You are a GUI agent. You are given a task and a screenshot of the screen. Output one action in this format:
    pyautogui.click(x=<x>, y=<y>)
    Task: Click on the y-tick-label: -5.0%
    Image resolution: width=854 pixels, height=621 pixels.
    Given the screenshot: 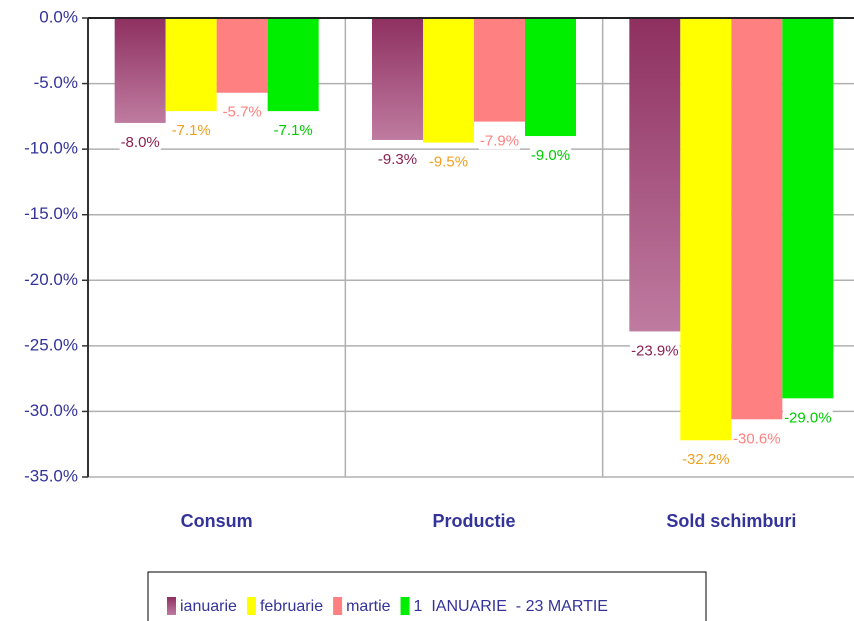 What is the action you would take?
    pyautogui.click(x=56, y=82)
    